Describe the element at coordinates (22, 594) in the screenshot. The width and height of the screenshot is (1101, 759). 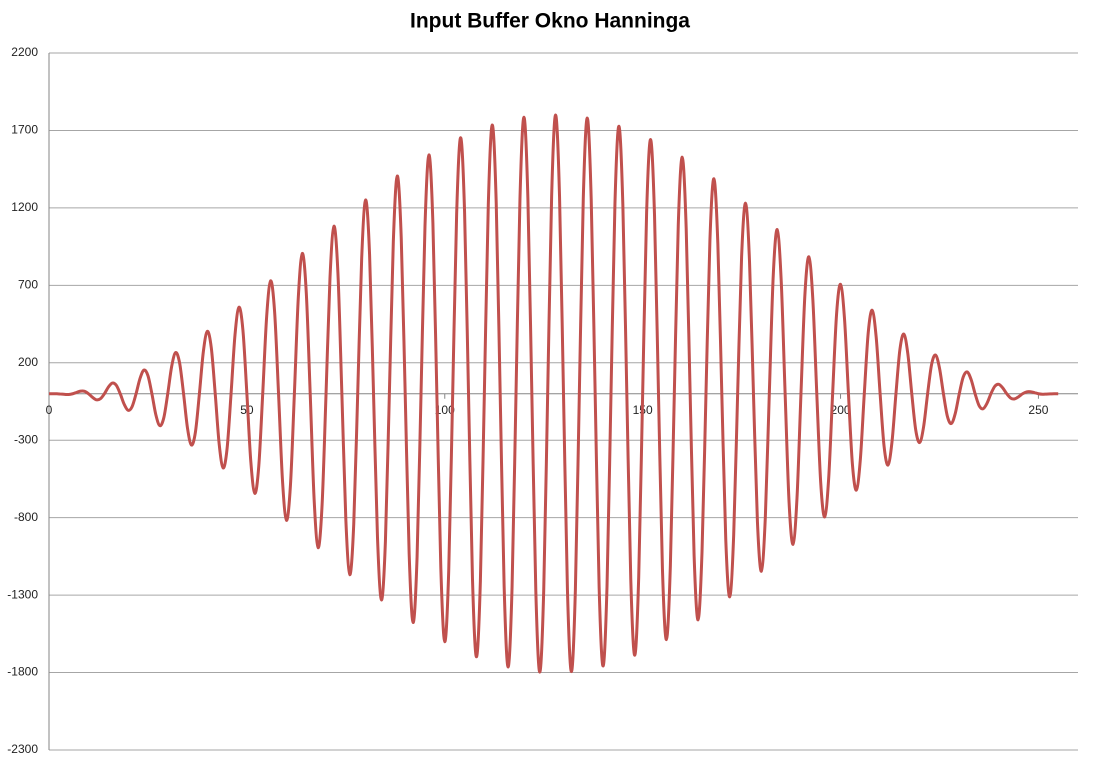
I see `y-tick-label: -1300` at that location.